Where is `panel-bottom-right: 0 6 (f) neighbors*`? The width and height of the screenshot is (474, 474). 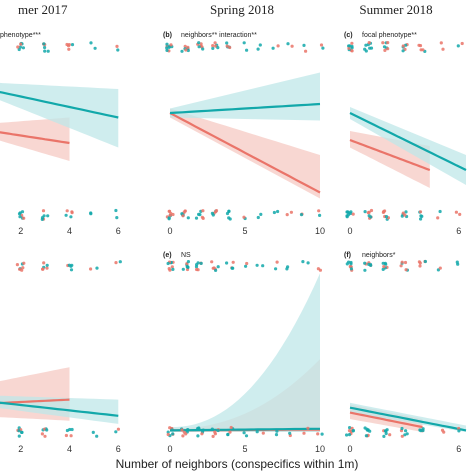
panel-bottom-right: 0 6 (f) neighbors* is located at coordinates (405, 353).